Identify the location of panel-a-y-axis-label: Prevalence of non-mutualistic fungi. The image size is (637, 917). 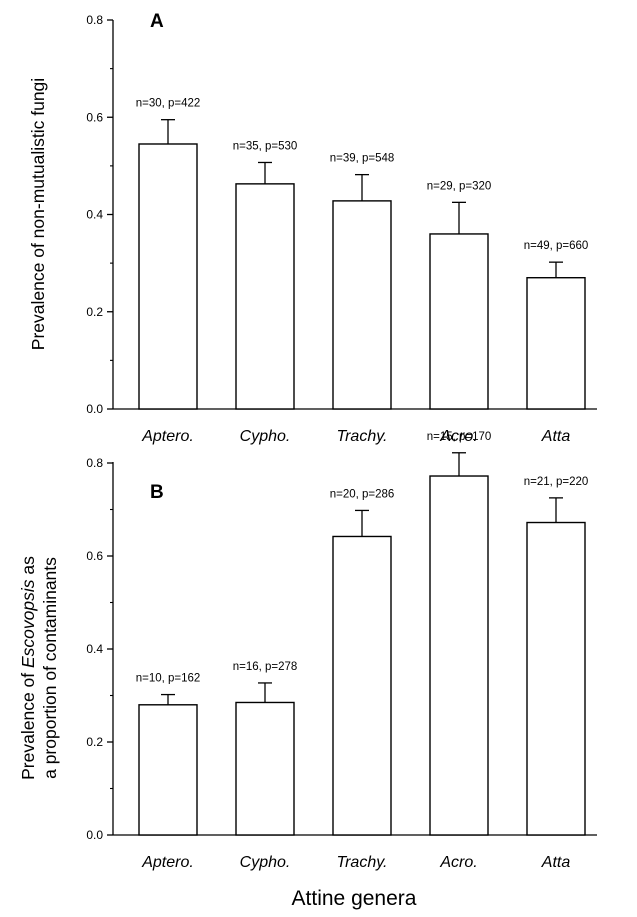
(38, 214).